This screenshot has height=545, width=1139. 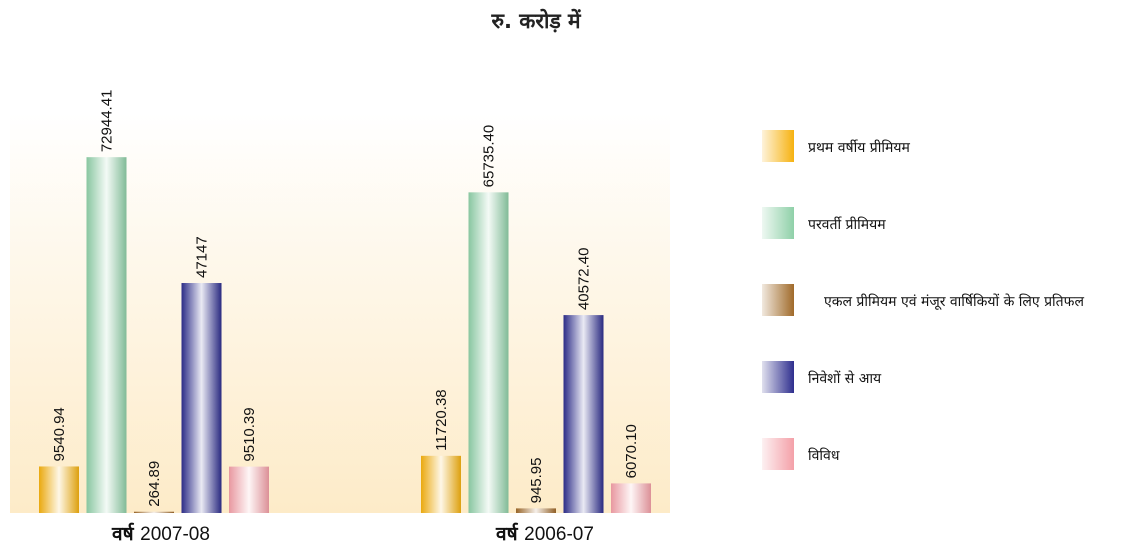 I want to click on legend-label-renewal-premium: परवर्ती प्रीमियम, so click(x=847, y=224).